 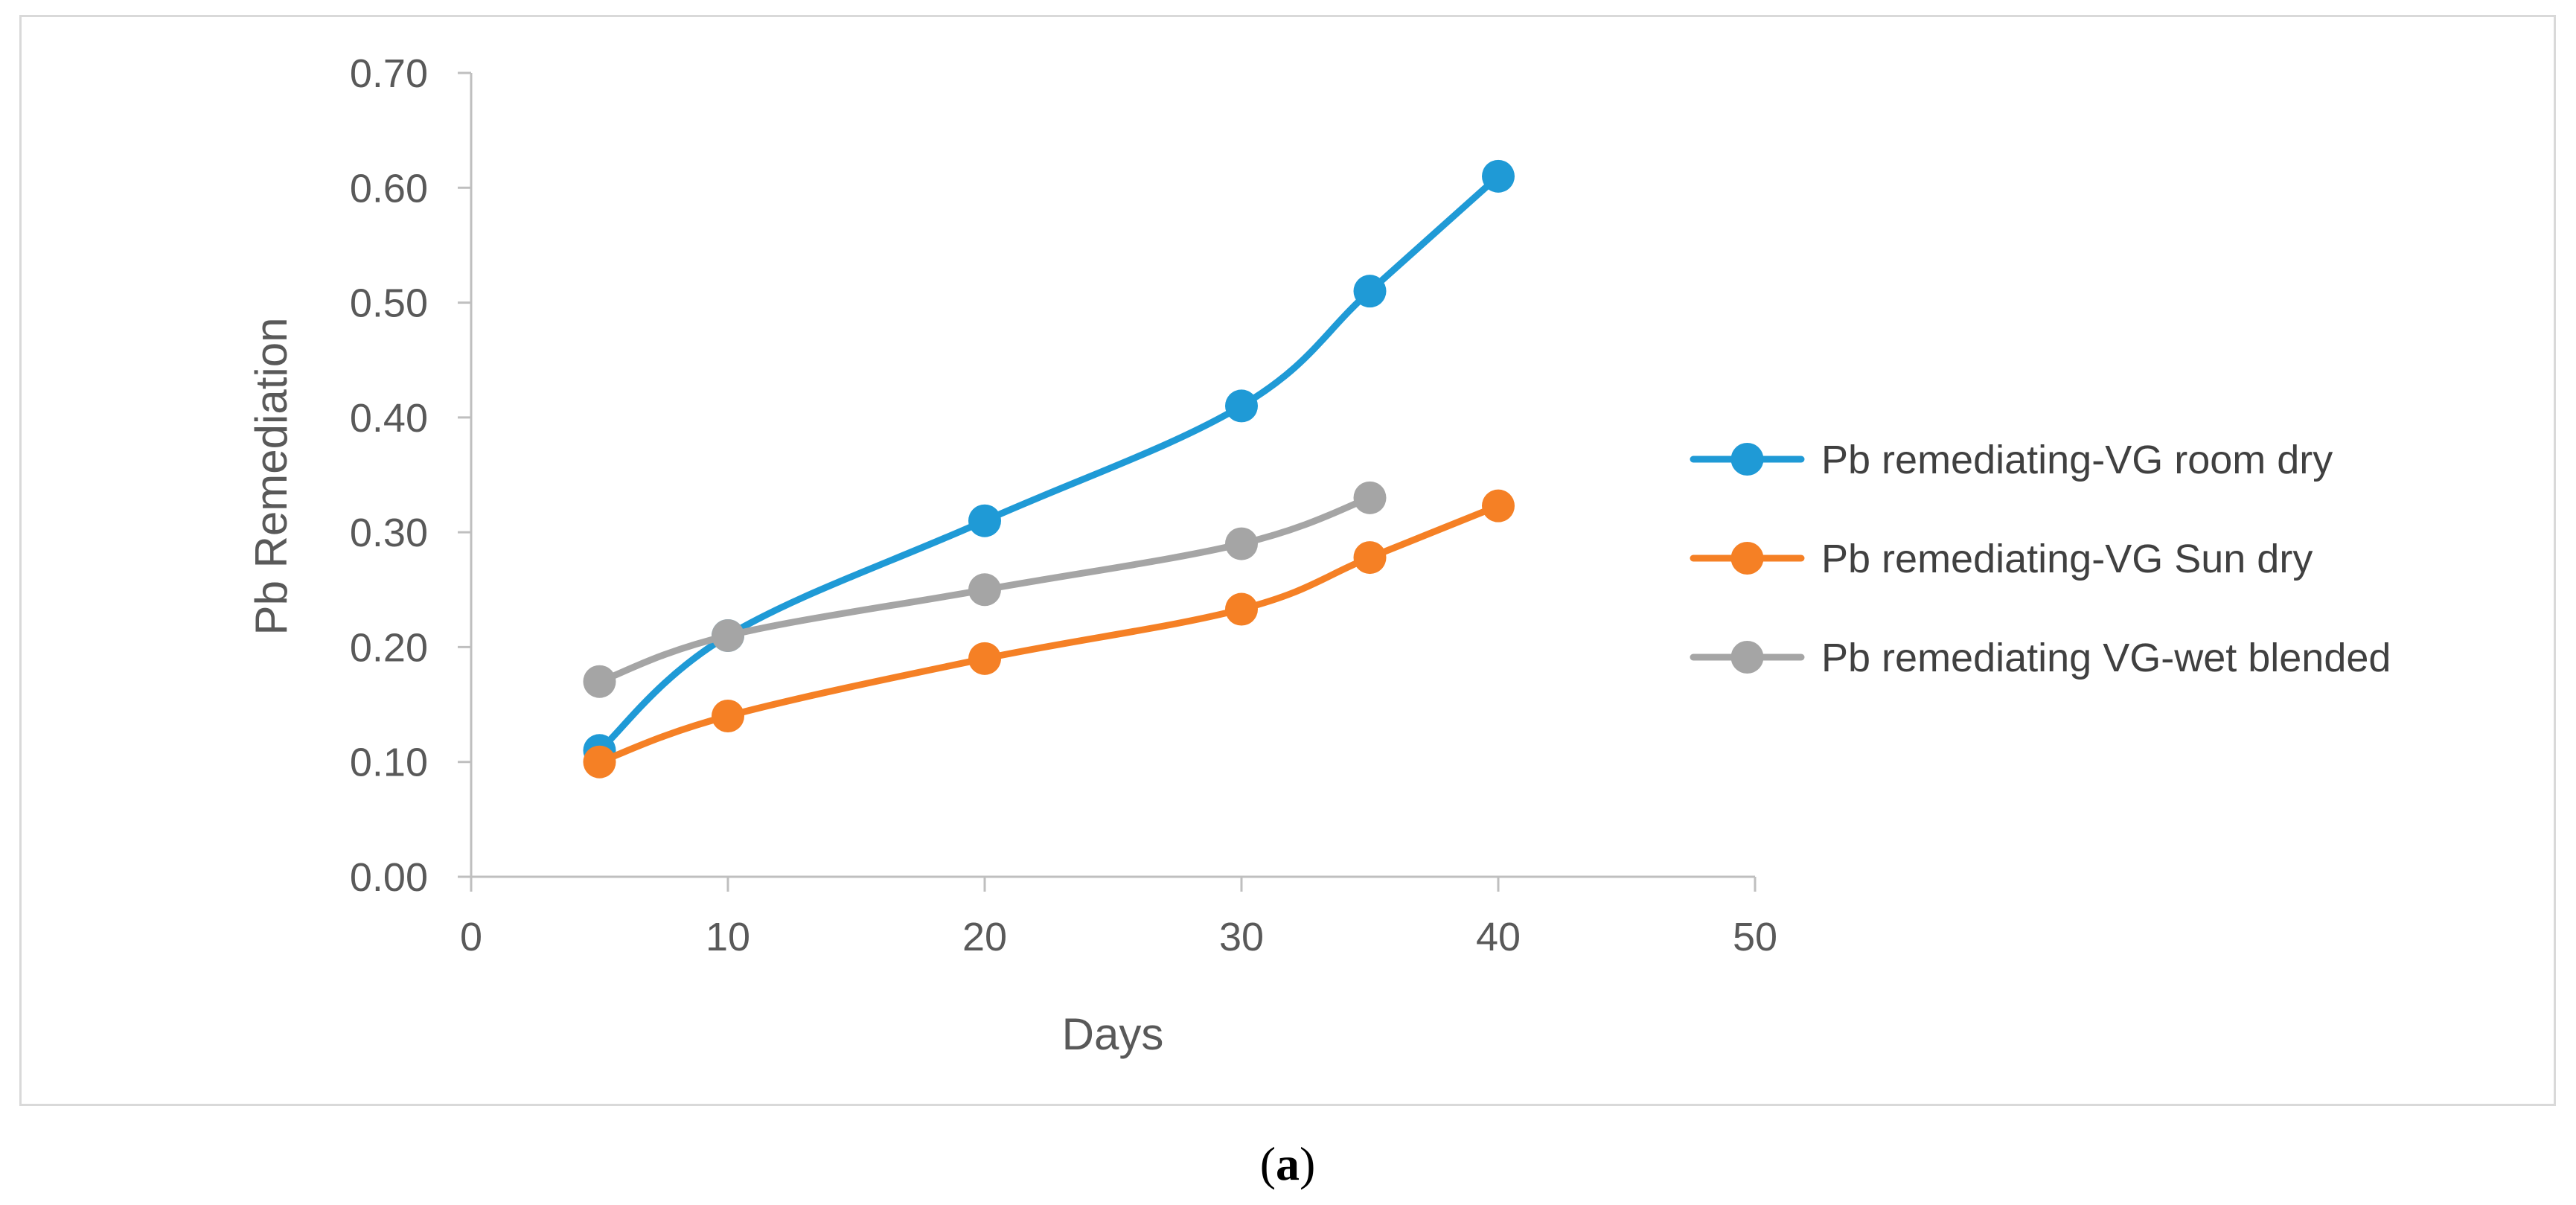 I want to click on legend-item: Pb remediating VG-wet blended, so click(x=2040, y=658).